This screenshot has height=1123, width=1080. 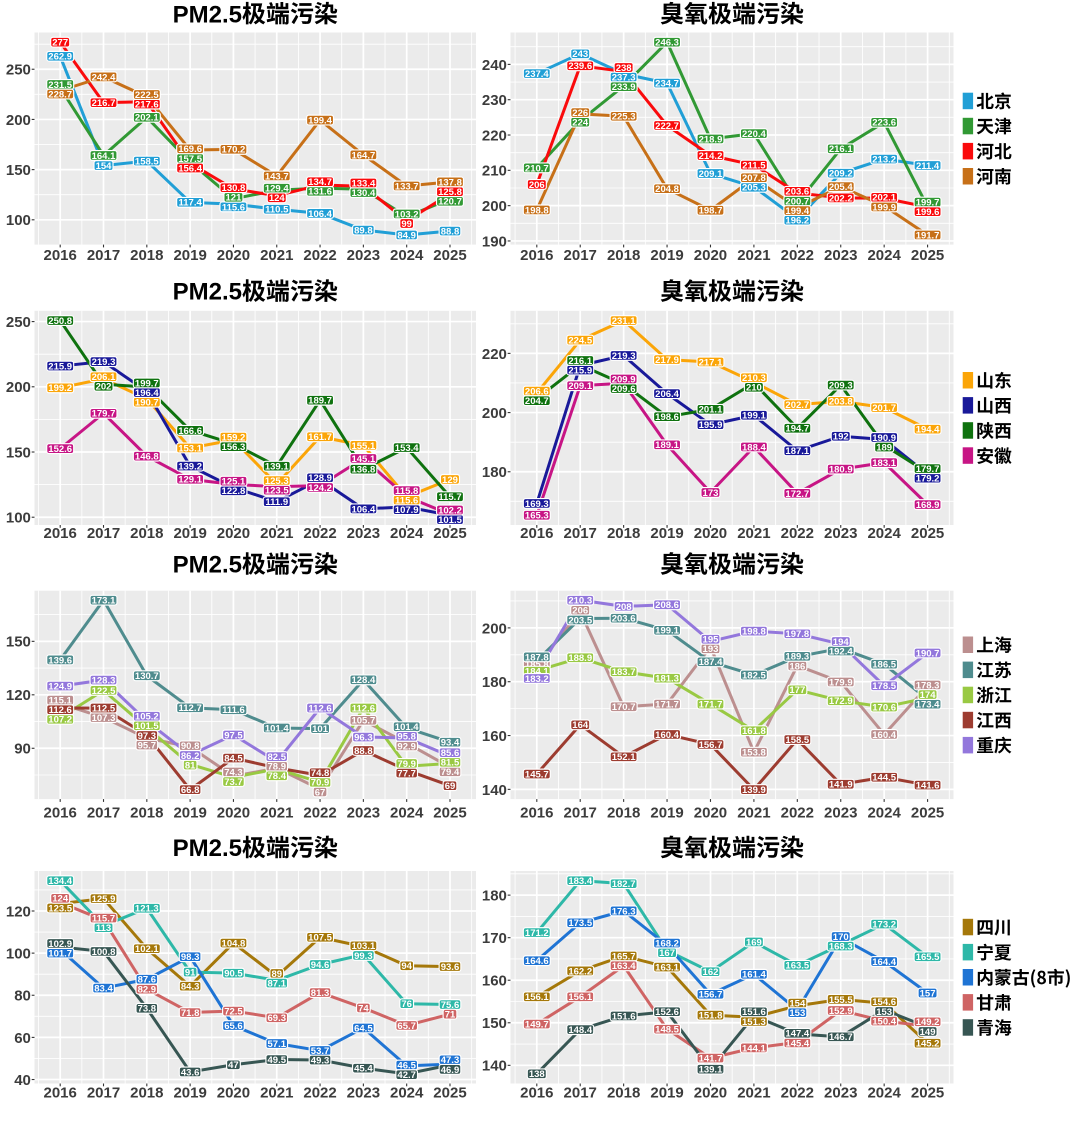 I want to click on svg-text: 97.5, so click(x=233, y=735).